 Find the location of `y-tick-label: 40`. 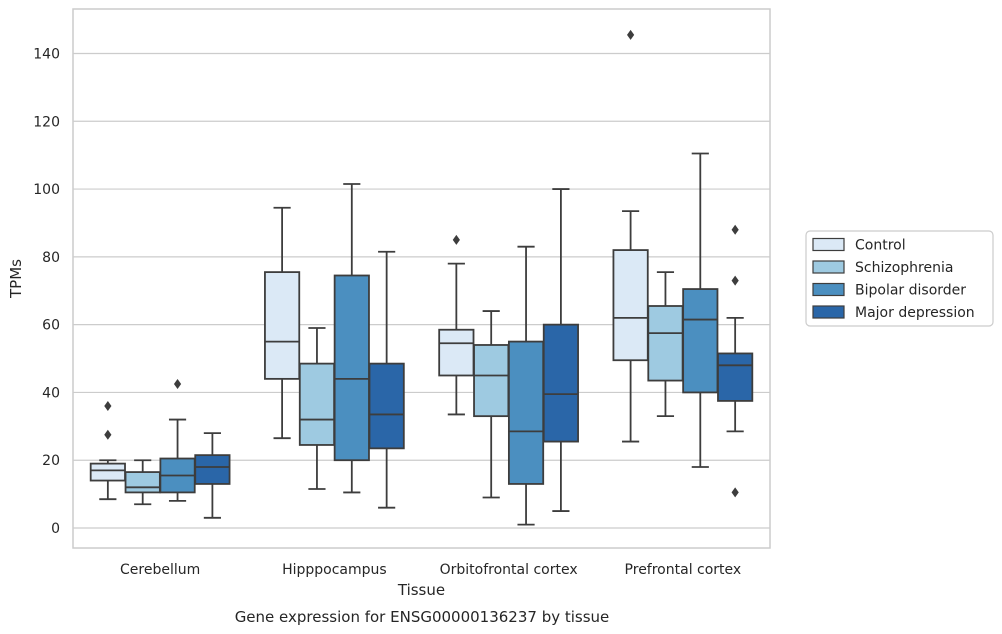

y-tick-label: 40 is located at coordinates (51, 393).